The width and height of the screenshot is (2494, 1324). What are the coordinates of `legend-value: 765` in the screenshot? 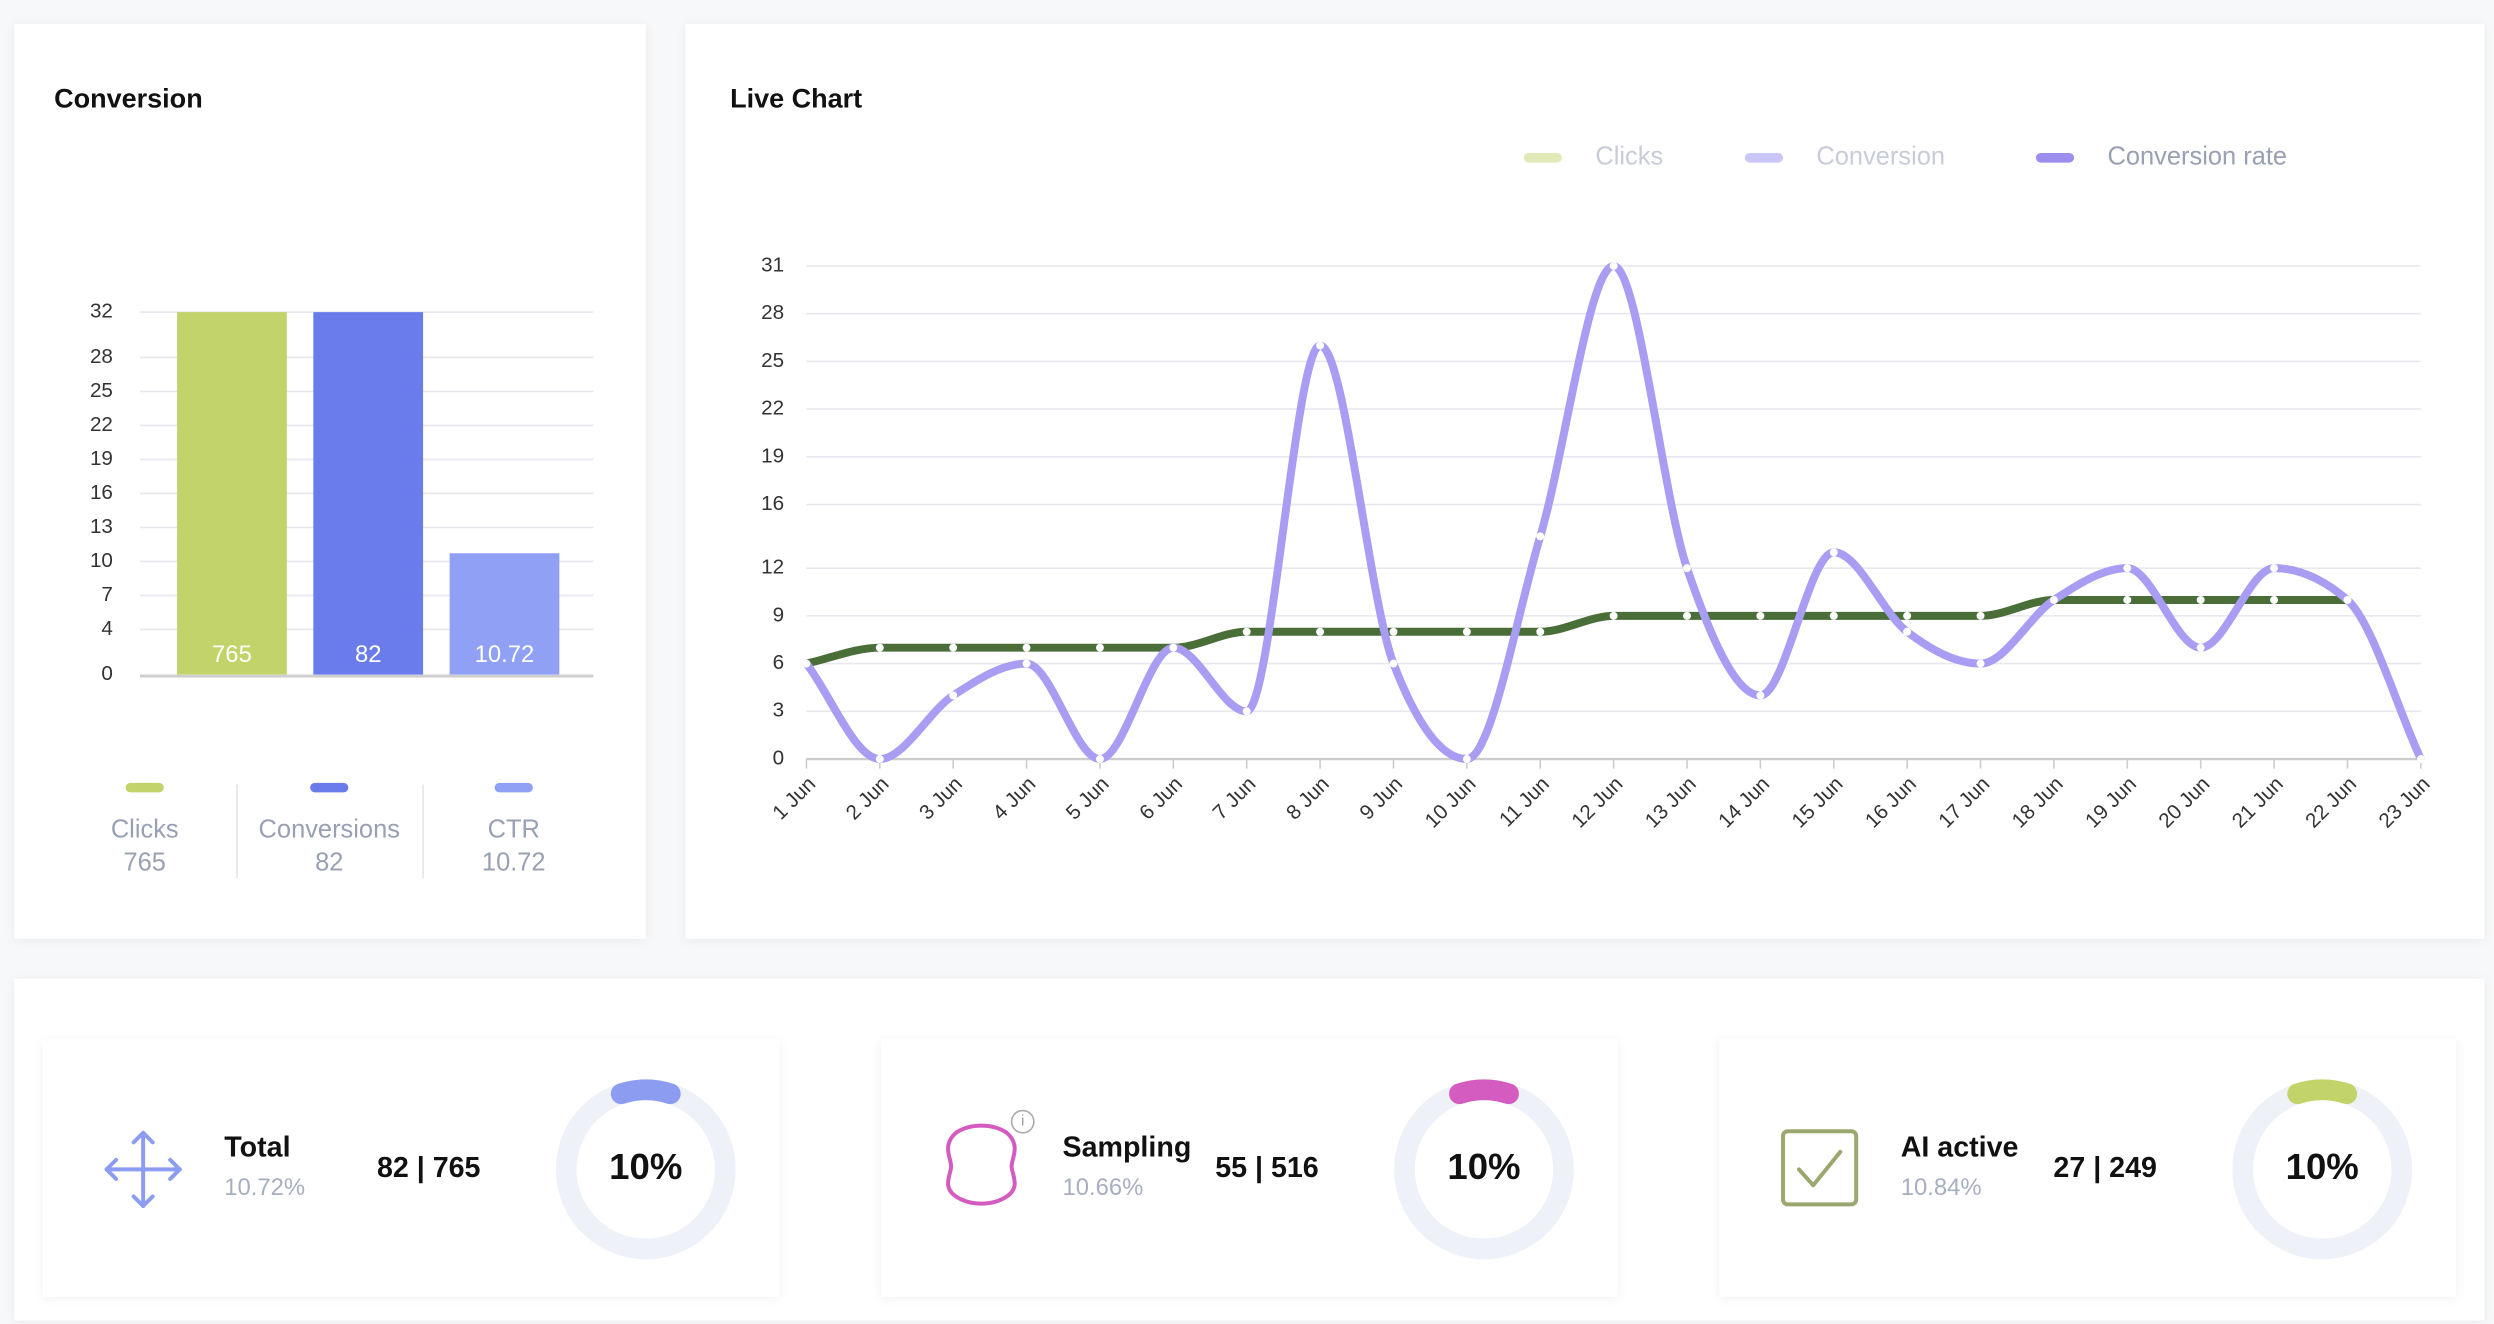 It's located at (145, 863).